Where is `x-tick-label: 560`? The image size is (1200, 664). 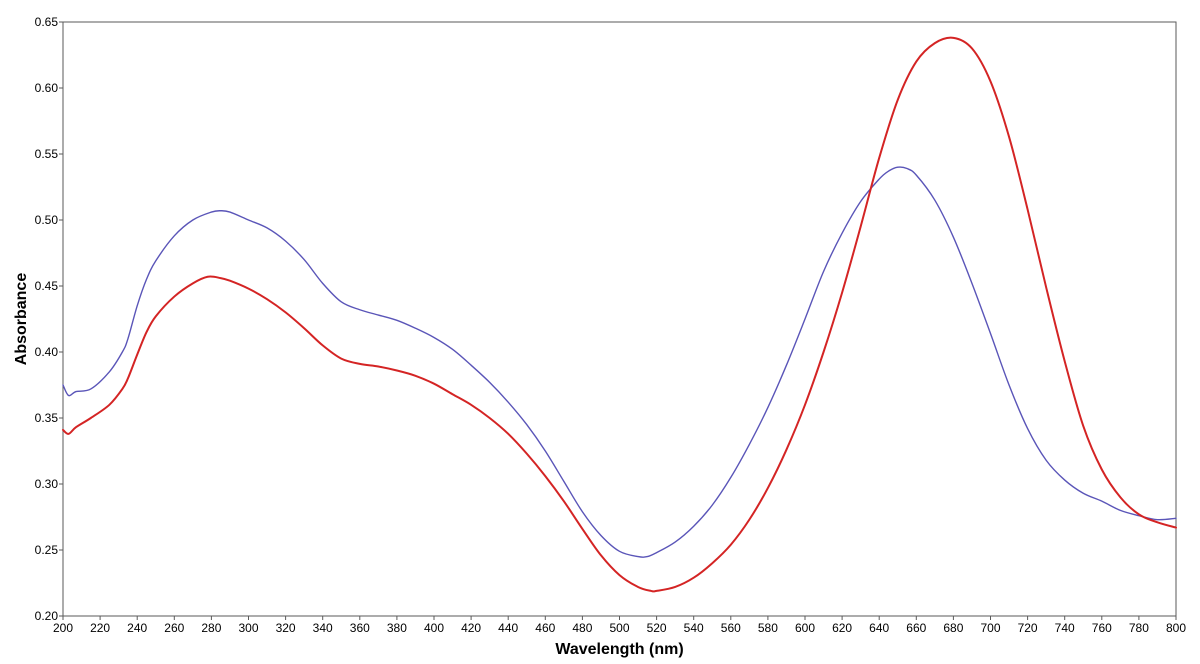 x-tick-label: 560 is located at coordinates (731, 628).